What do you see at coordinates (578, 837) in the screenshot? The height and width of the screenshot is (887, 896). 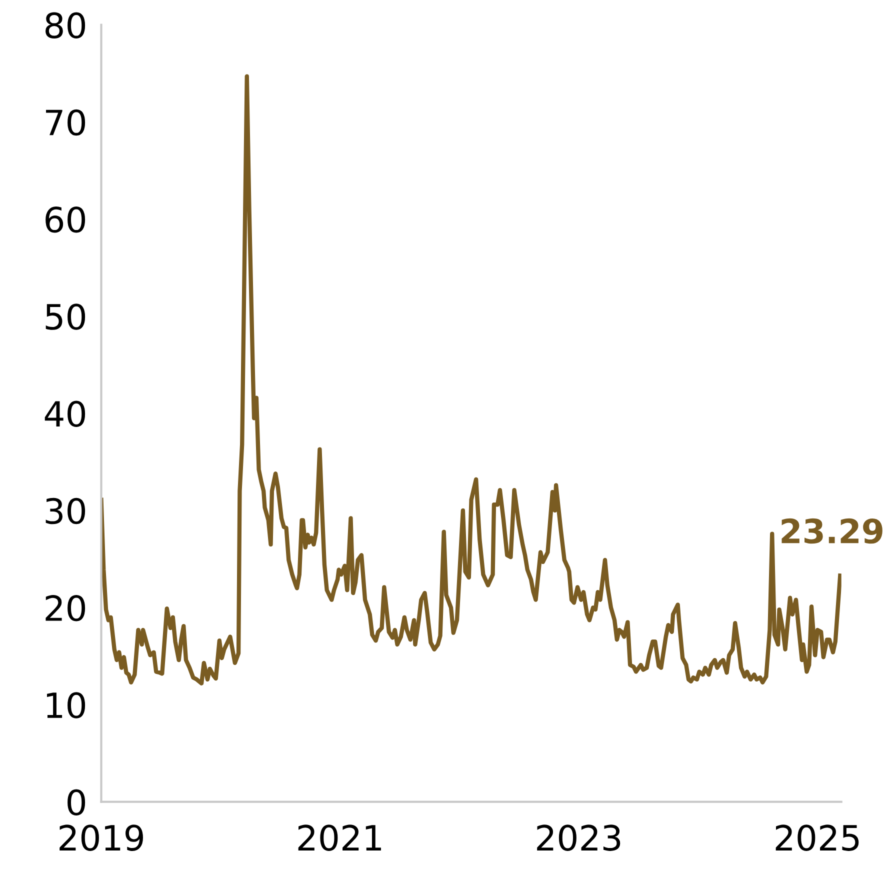 I see `x-tick-label: 2023` at bounding box center [578, 837].